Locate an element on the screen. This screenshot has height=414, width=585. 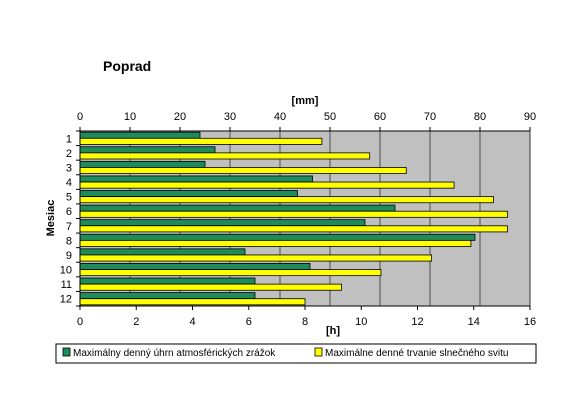
bottom-tick-label: 12 is located at coordinates (417, 322).